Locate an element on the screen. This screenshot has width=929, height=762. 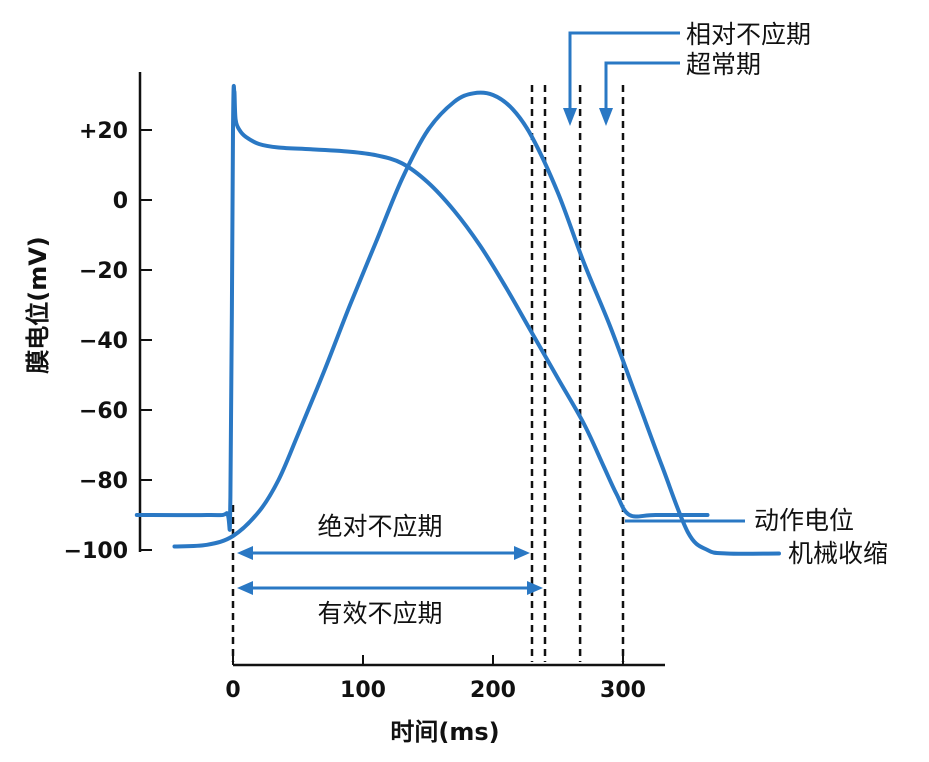
y-tick-group: +20 0 −20 −40 −60 −80 −100 is located at coordinates (108, 341).